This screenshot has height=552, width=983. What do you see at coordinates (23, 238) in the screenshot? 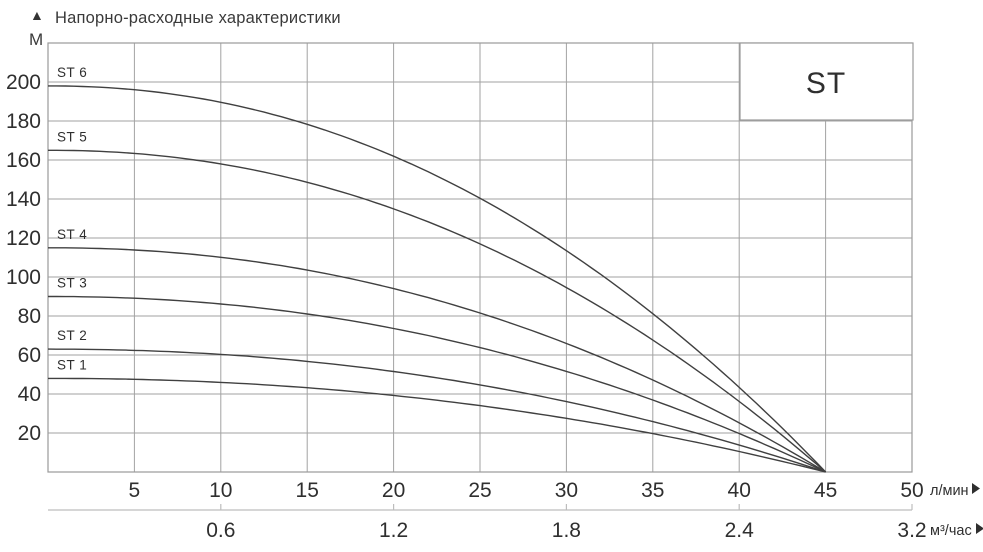
I see `y-tick-label-120: 120` at bounding box center [23, 238].